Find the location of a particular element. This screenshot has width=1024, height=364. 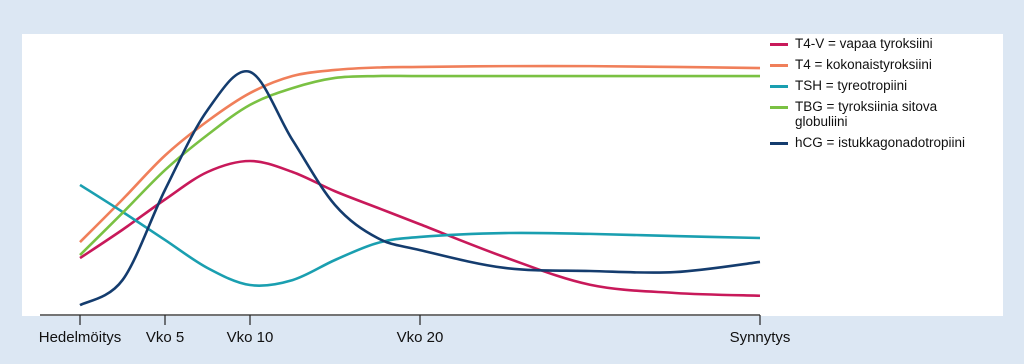

legend-item: TSH = tyreotropiini is located at coordinates (884, 85).